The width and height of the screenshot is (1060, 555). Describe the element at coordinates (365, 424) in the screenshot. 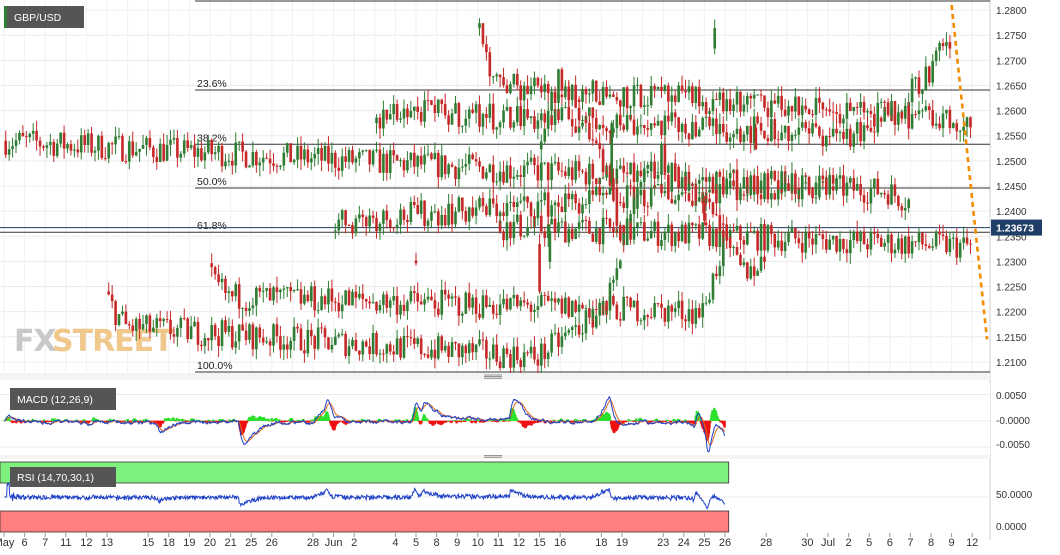

I see `macd-line` at that location.